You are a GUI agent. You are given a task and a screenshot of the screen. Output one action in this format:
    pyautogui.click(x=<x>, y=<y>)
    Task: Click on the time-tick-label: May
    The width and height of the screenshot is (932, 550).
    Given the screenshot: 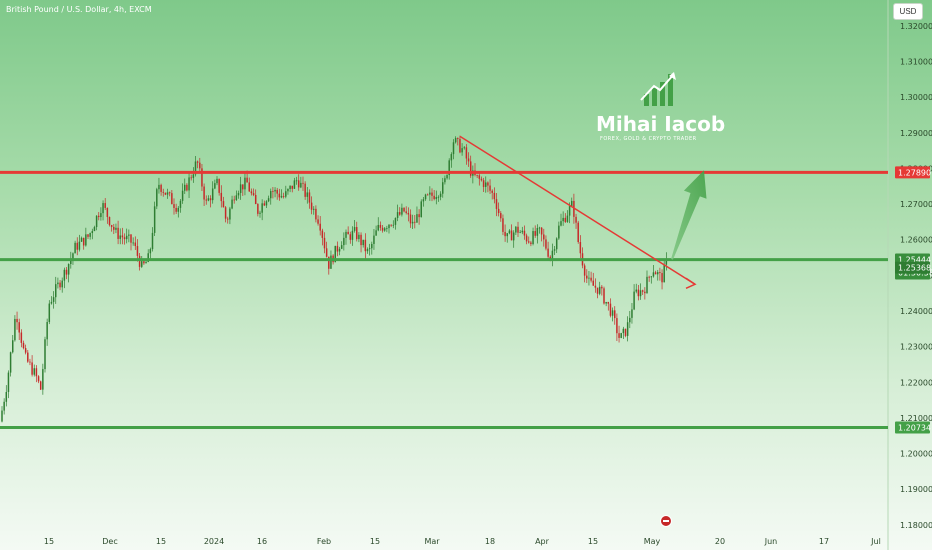 What is the action you would take?
    pyautogui.click(x=652, y=541)
    